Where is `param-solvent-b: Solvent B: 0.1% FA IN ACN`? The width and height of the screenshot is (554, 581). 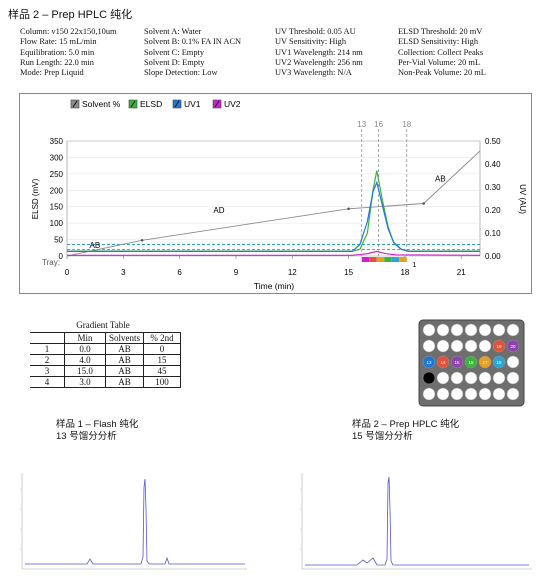
param-solvent-b: Solvent B: 0.1% FA IN ACN is located at coordinates (193, 42).